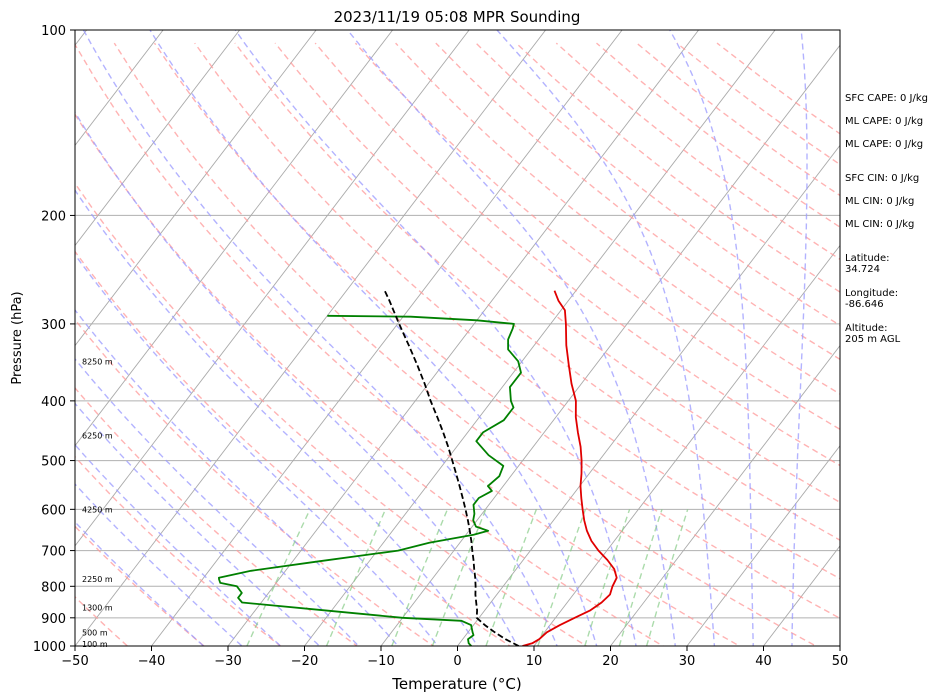 The width and height of the screenshot is (947, 700). Describe the element at coordinates (867, 258) in the screenshot. I see `latitude-label: Latitude:` at that location.